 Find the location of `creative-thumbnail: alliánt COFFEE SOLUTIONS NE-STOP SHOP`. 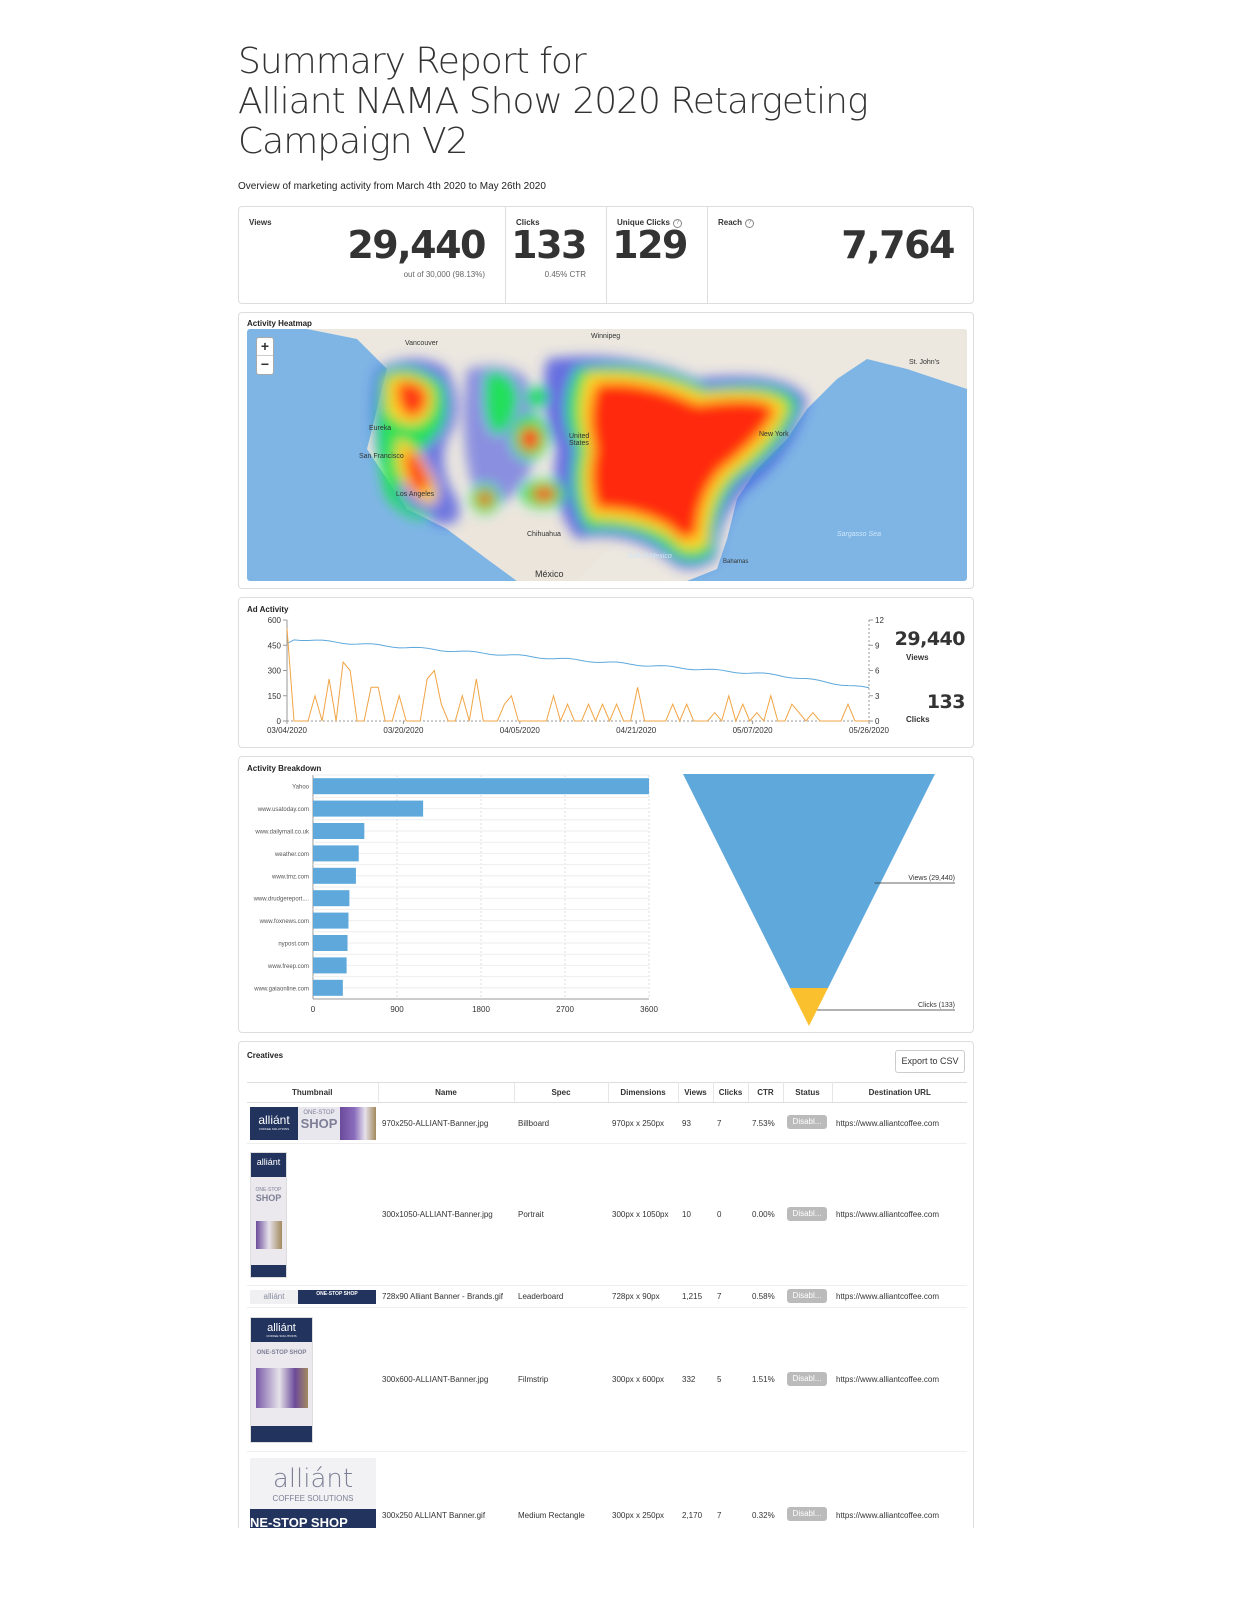

creative-thumbnail: alliánt COFFEE SOLUTIONS NE-STOP SHOP is located at coordinates (313, 1493).